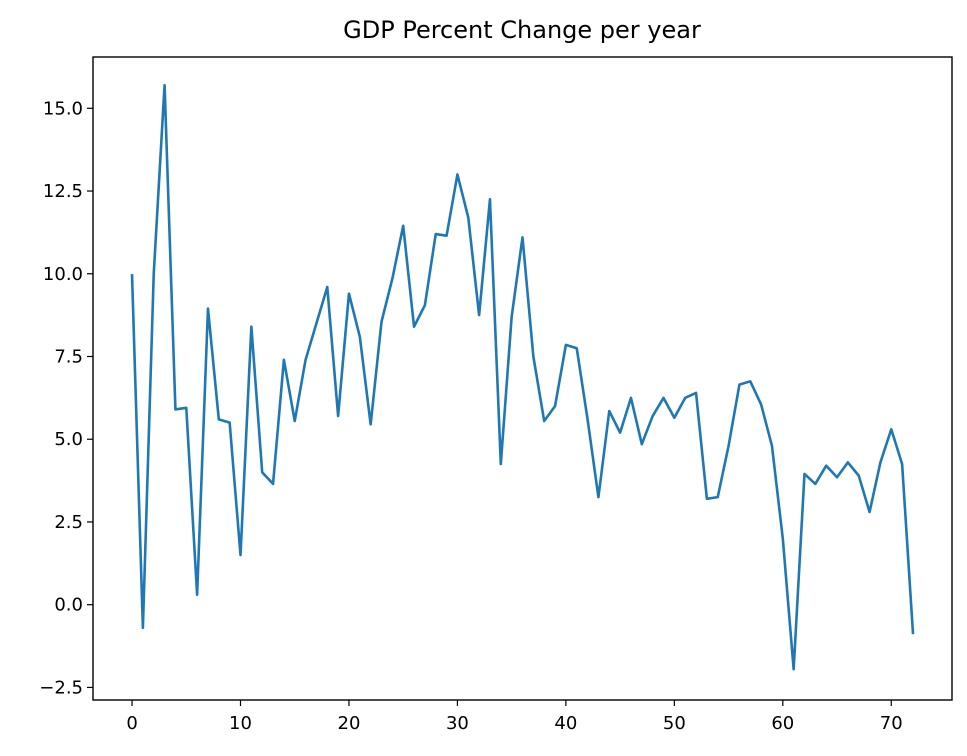 The width and height of the screenshot is (967, 756). I want to click on chart-title: GDP Percent Change per year, so click(522, 30).